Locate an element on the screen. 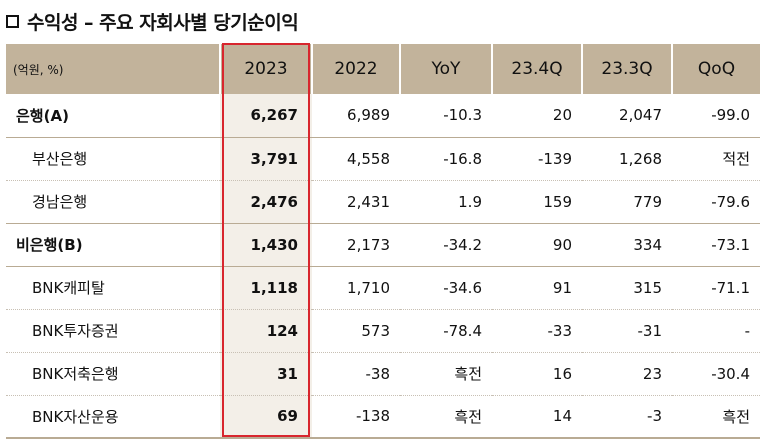  table-row: BNK캐피탈 1,118 1,710 -34.6 91 315 -71.1 is located at coordinates (383, 287).